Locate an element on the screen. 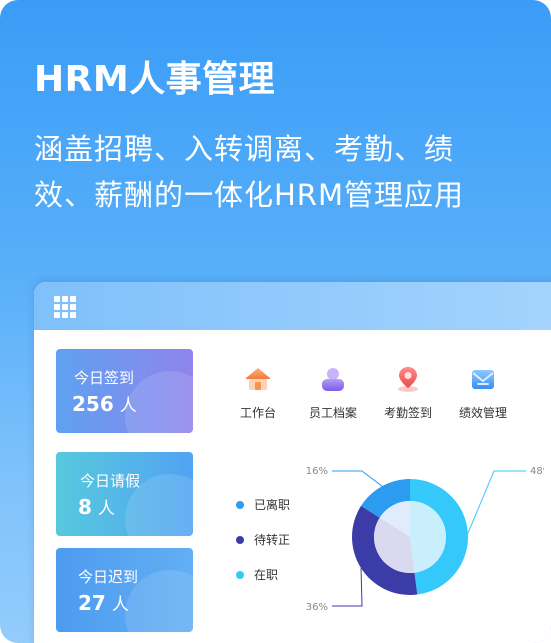 This screenshot has width=551, height=643. app-label: 员工档案 is located at coordinates (332, 413).